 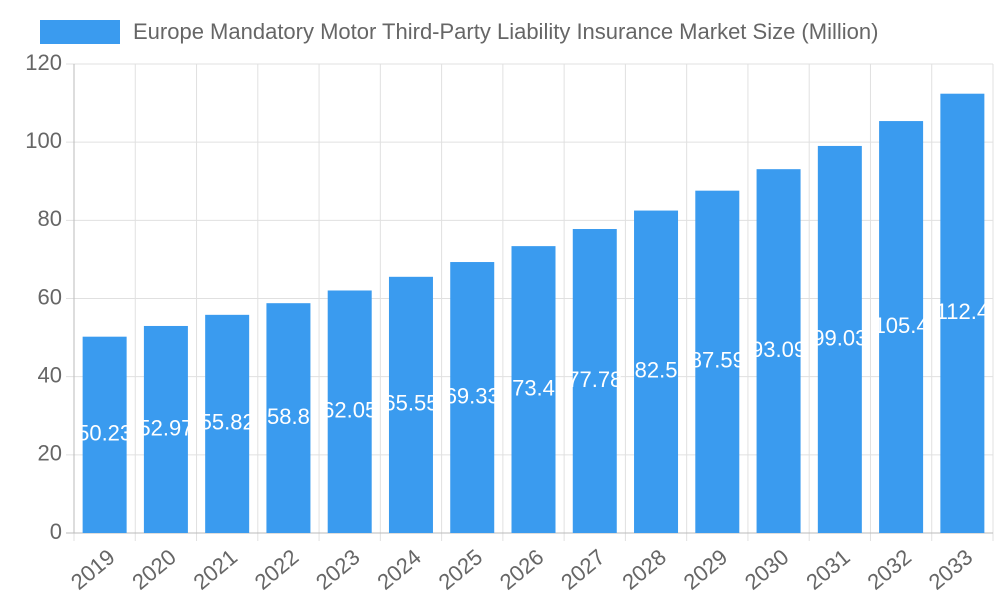 I want to click on value-label: 73.4, so click(x=533, y=387).